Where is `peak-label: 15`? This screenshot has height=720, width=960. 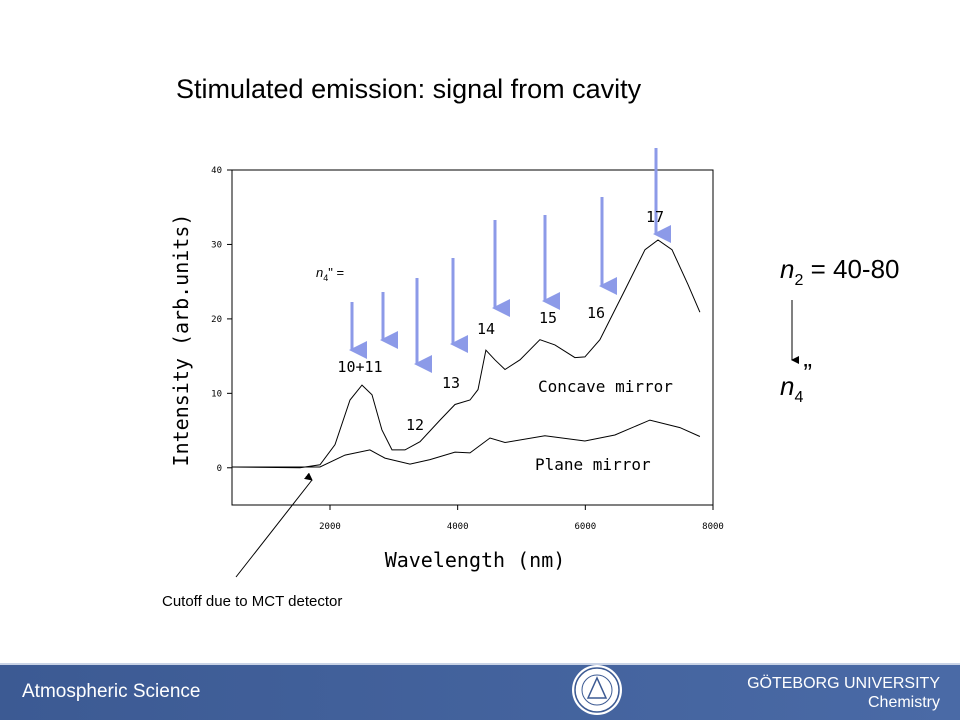 peak-label: 15 is located at coordinates (548, 318).